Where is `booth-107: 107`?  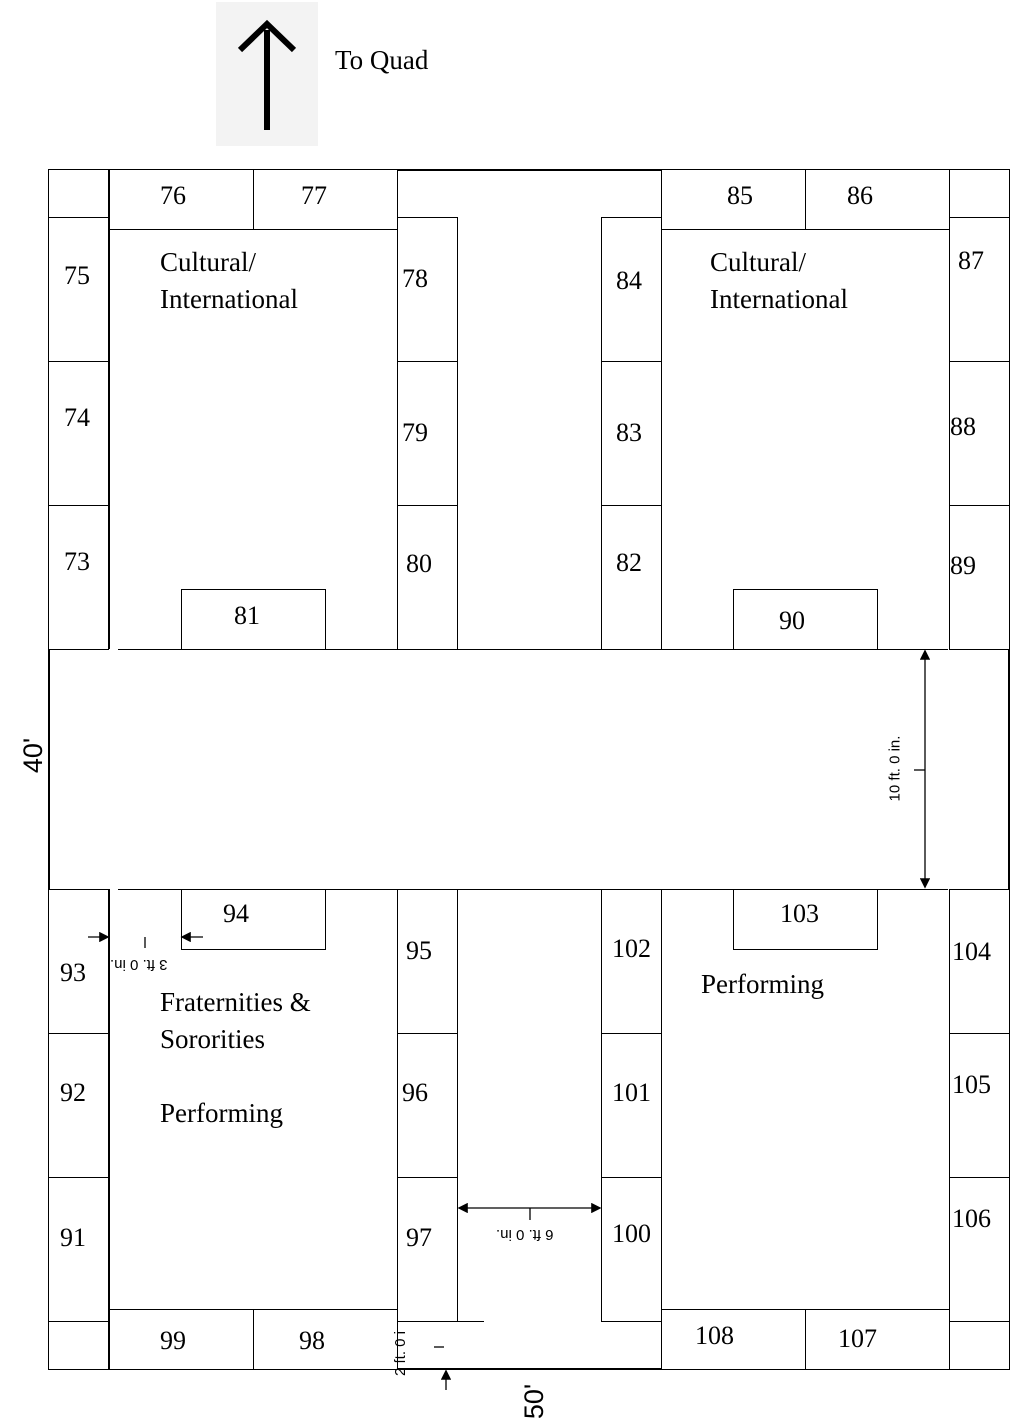 booth-107: 107 is located at coordinates (877, 1339).